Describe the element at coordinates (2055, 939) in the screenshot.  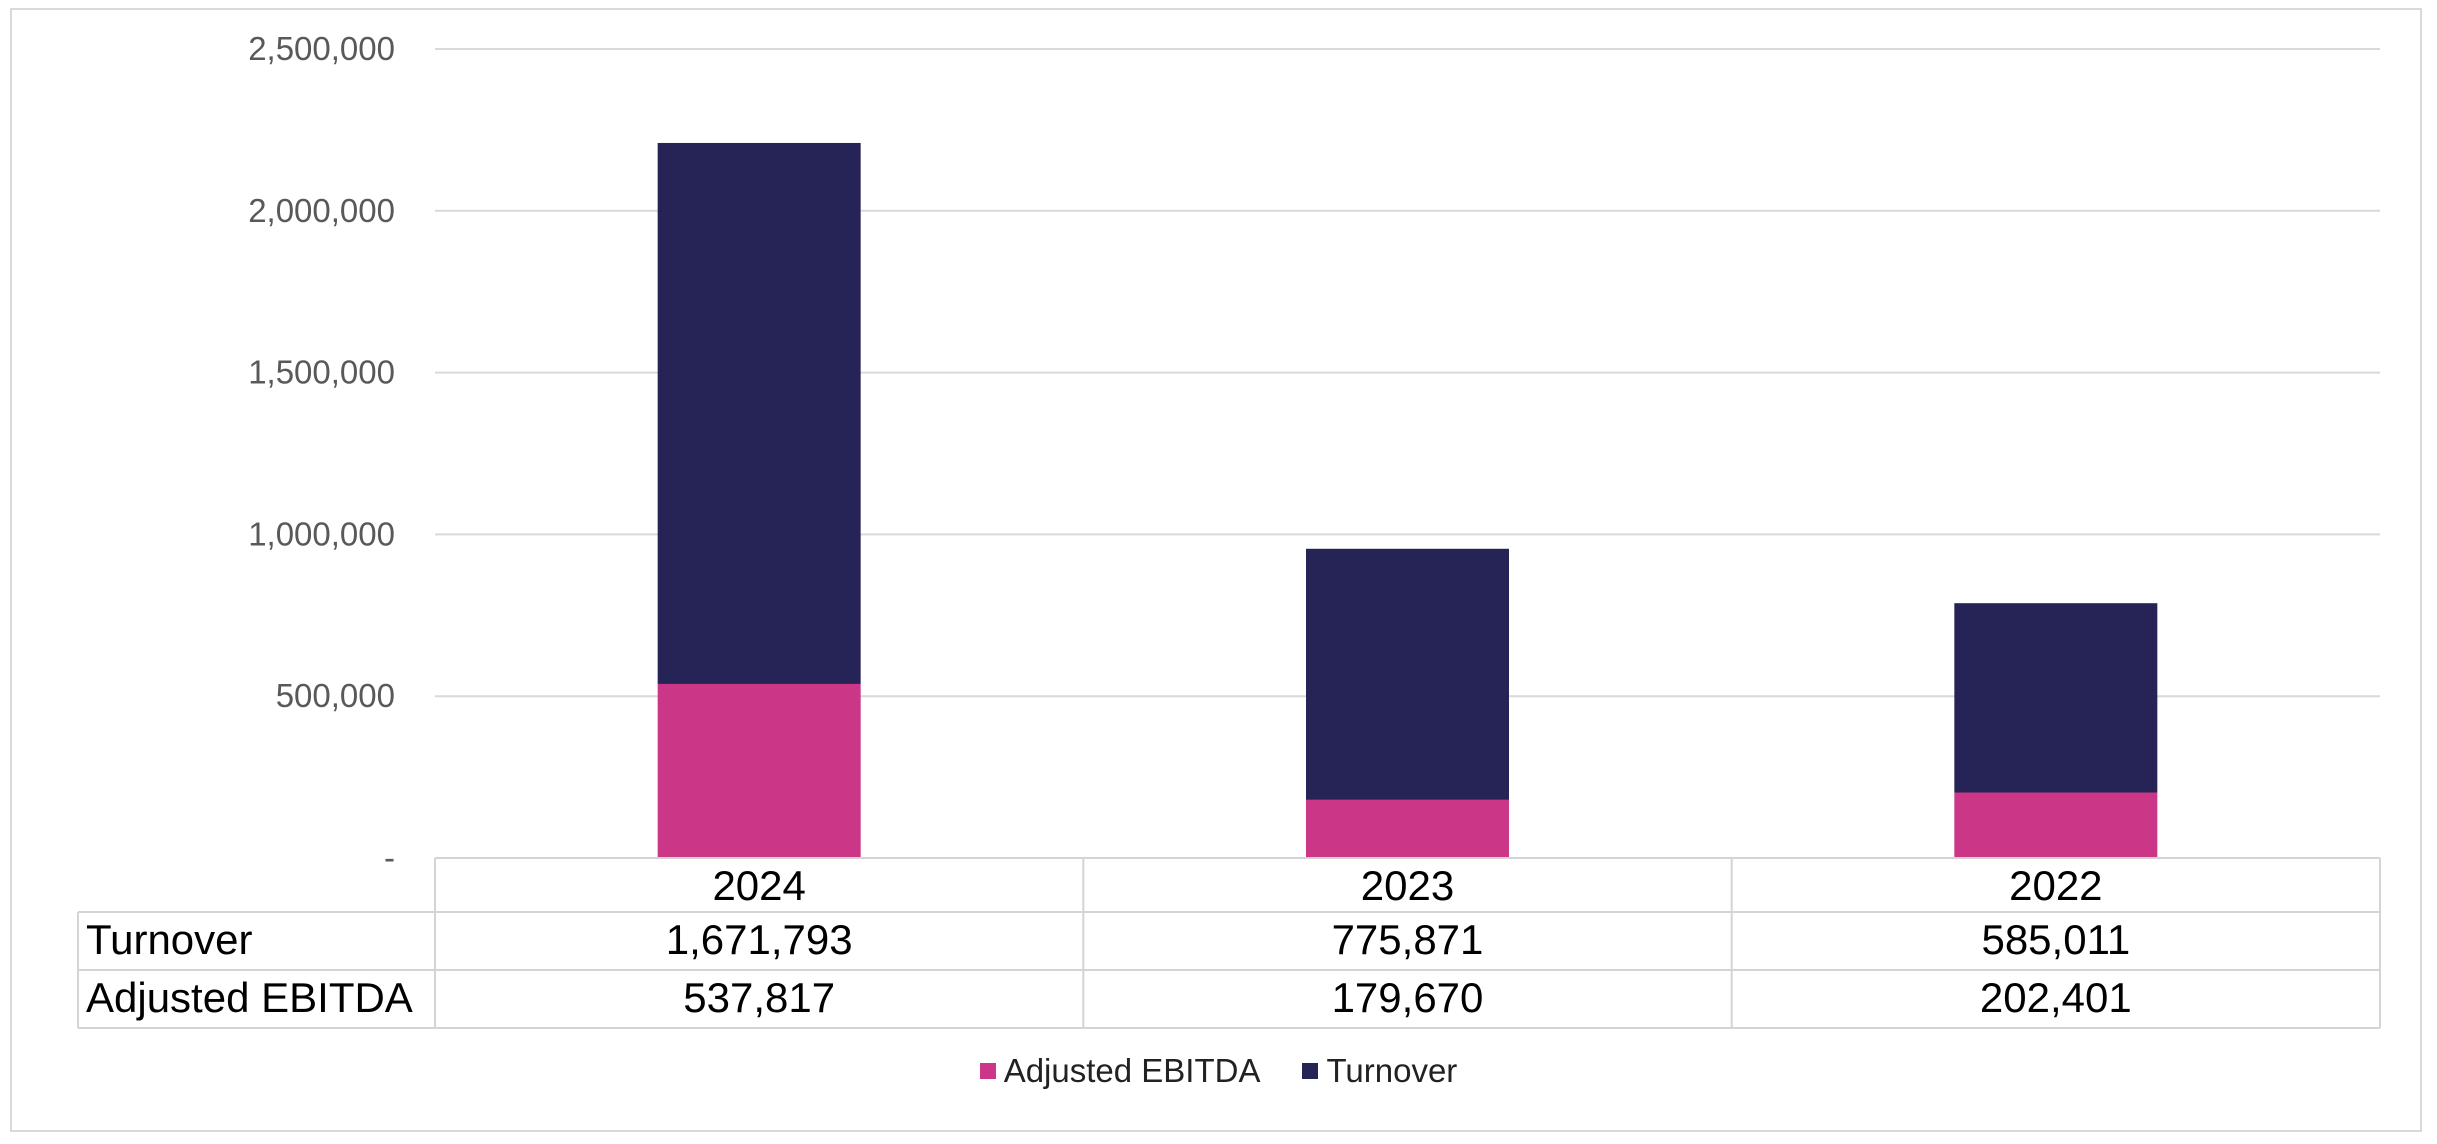
I see `table-cell: 585,011` at that location.